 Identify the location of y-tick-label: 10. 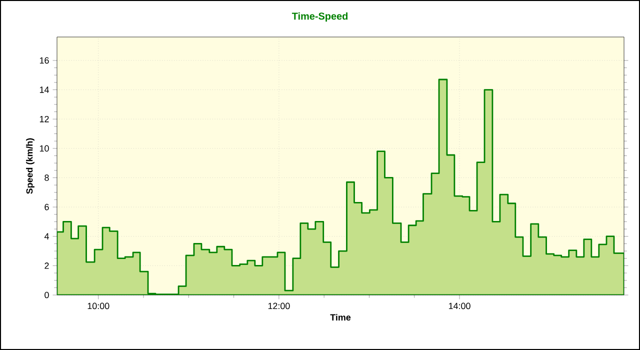
(44, 148).